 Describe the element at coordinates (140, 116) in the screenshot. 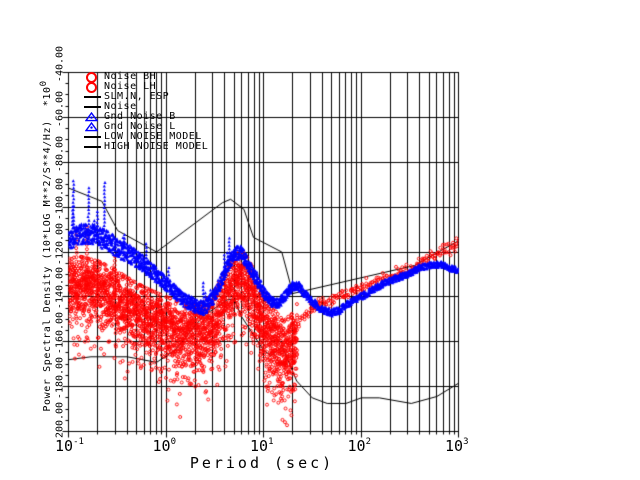

I see `legend-label: Gnd Noise B` at that location.